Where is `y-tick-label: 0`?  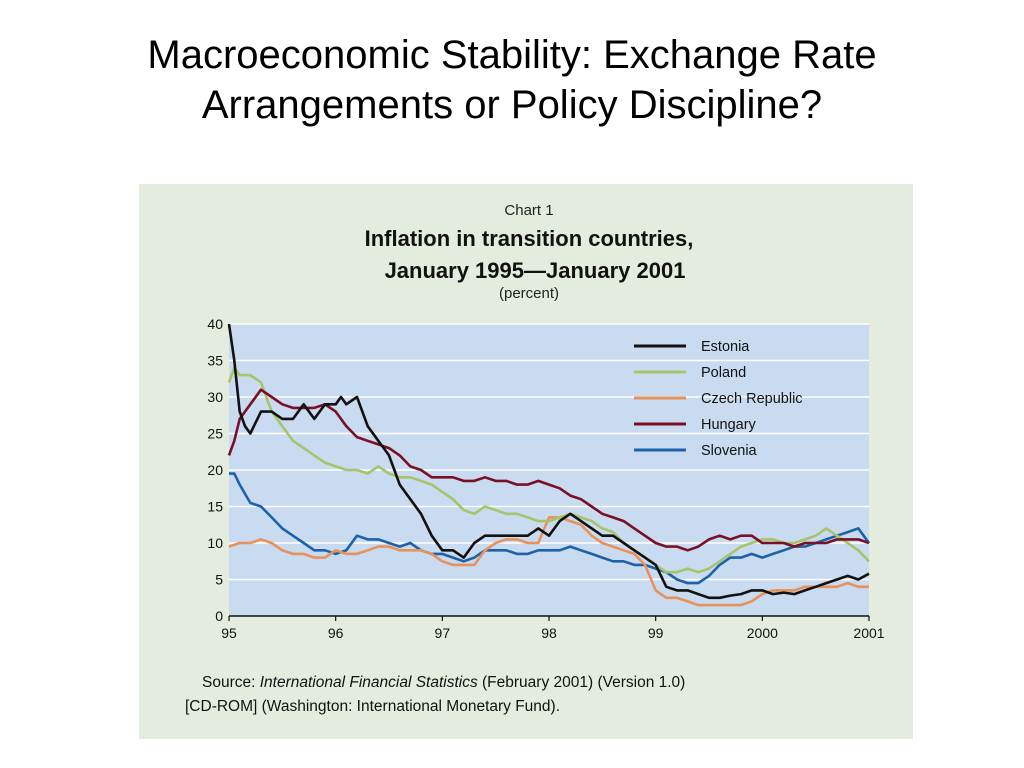 y-tick-label: 0 is located at coordinates (219, 616).